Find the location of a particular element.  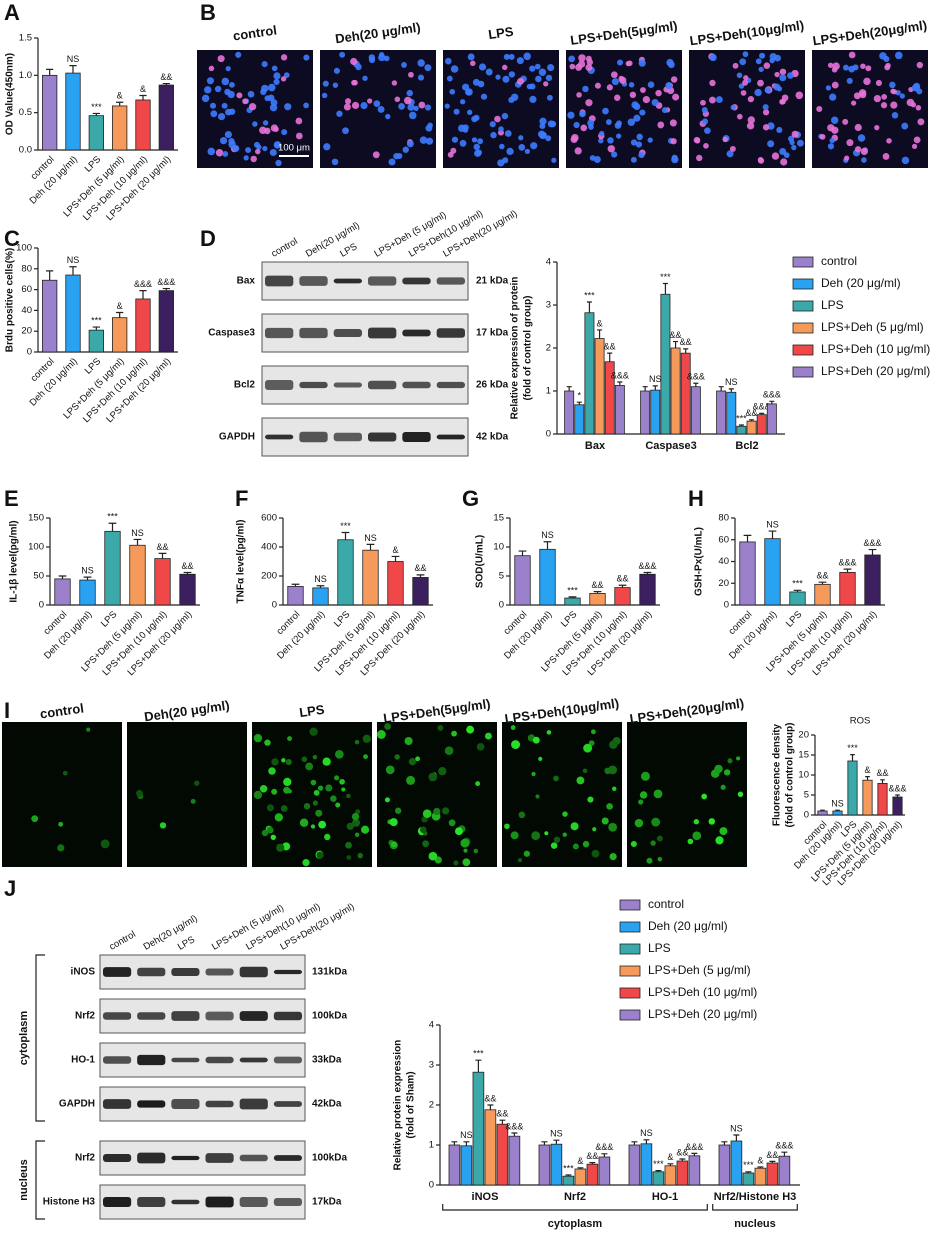

significance-label: &&& is located at coordinates (514, 1126).